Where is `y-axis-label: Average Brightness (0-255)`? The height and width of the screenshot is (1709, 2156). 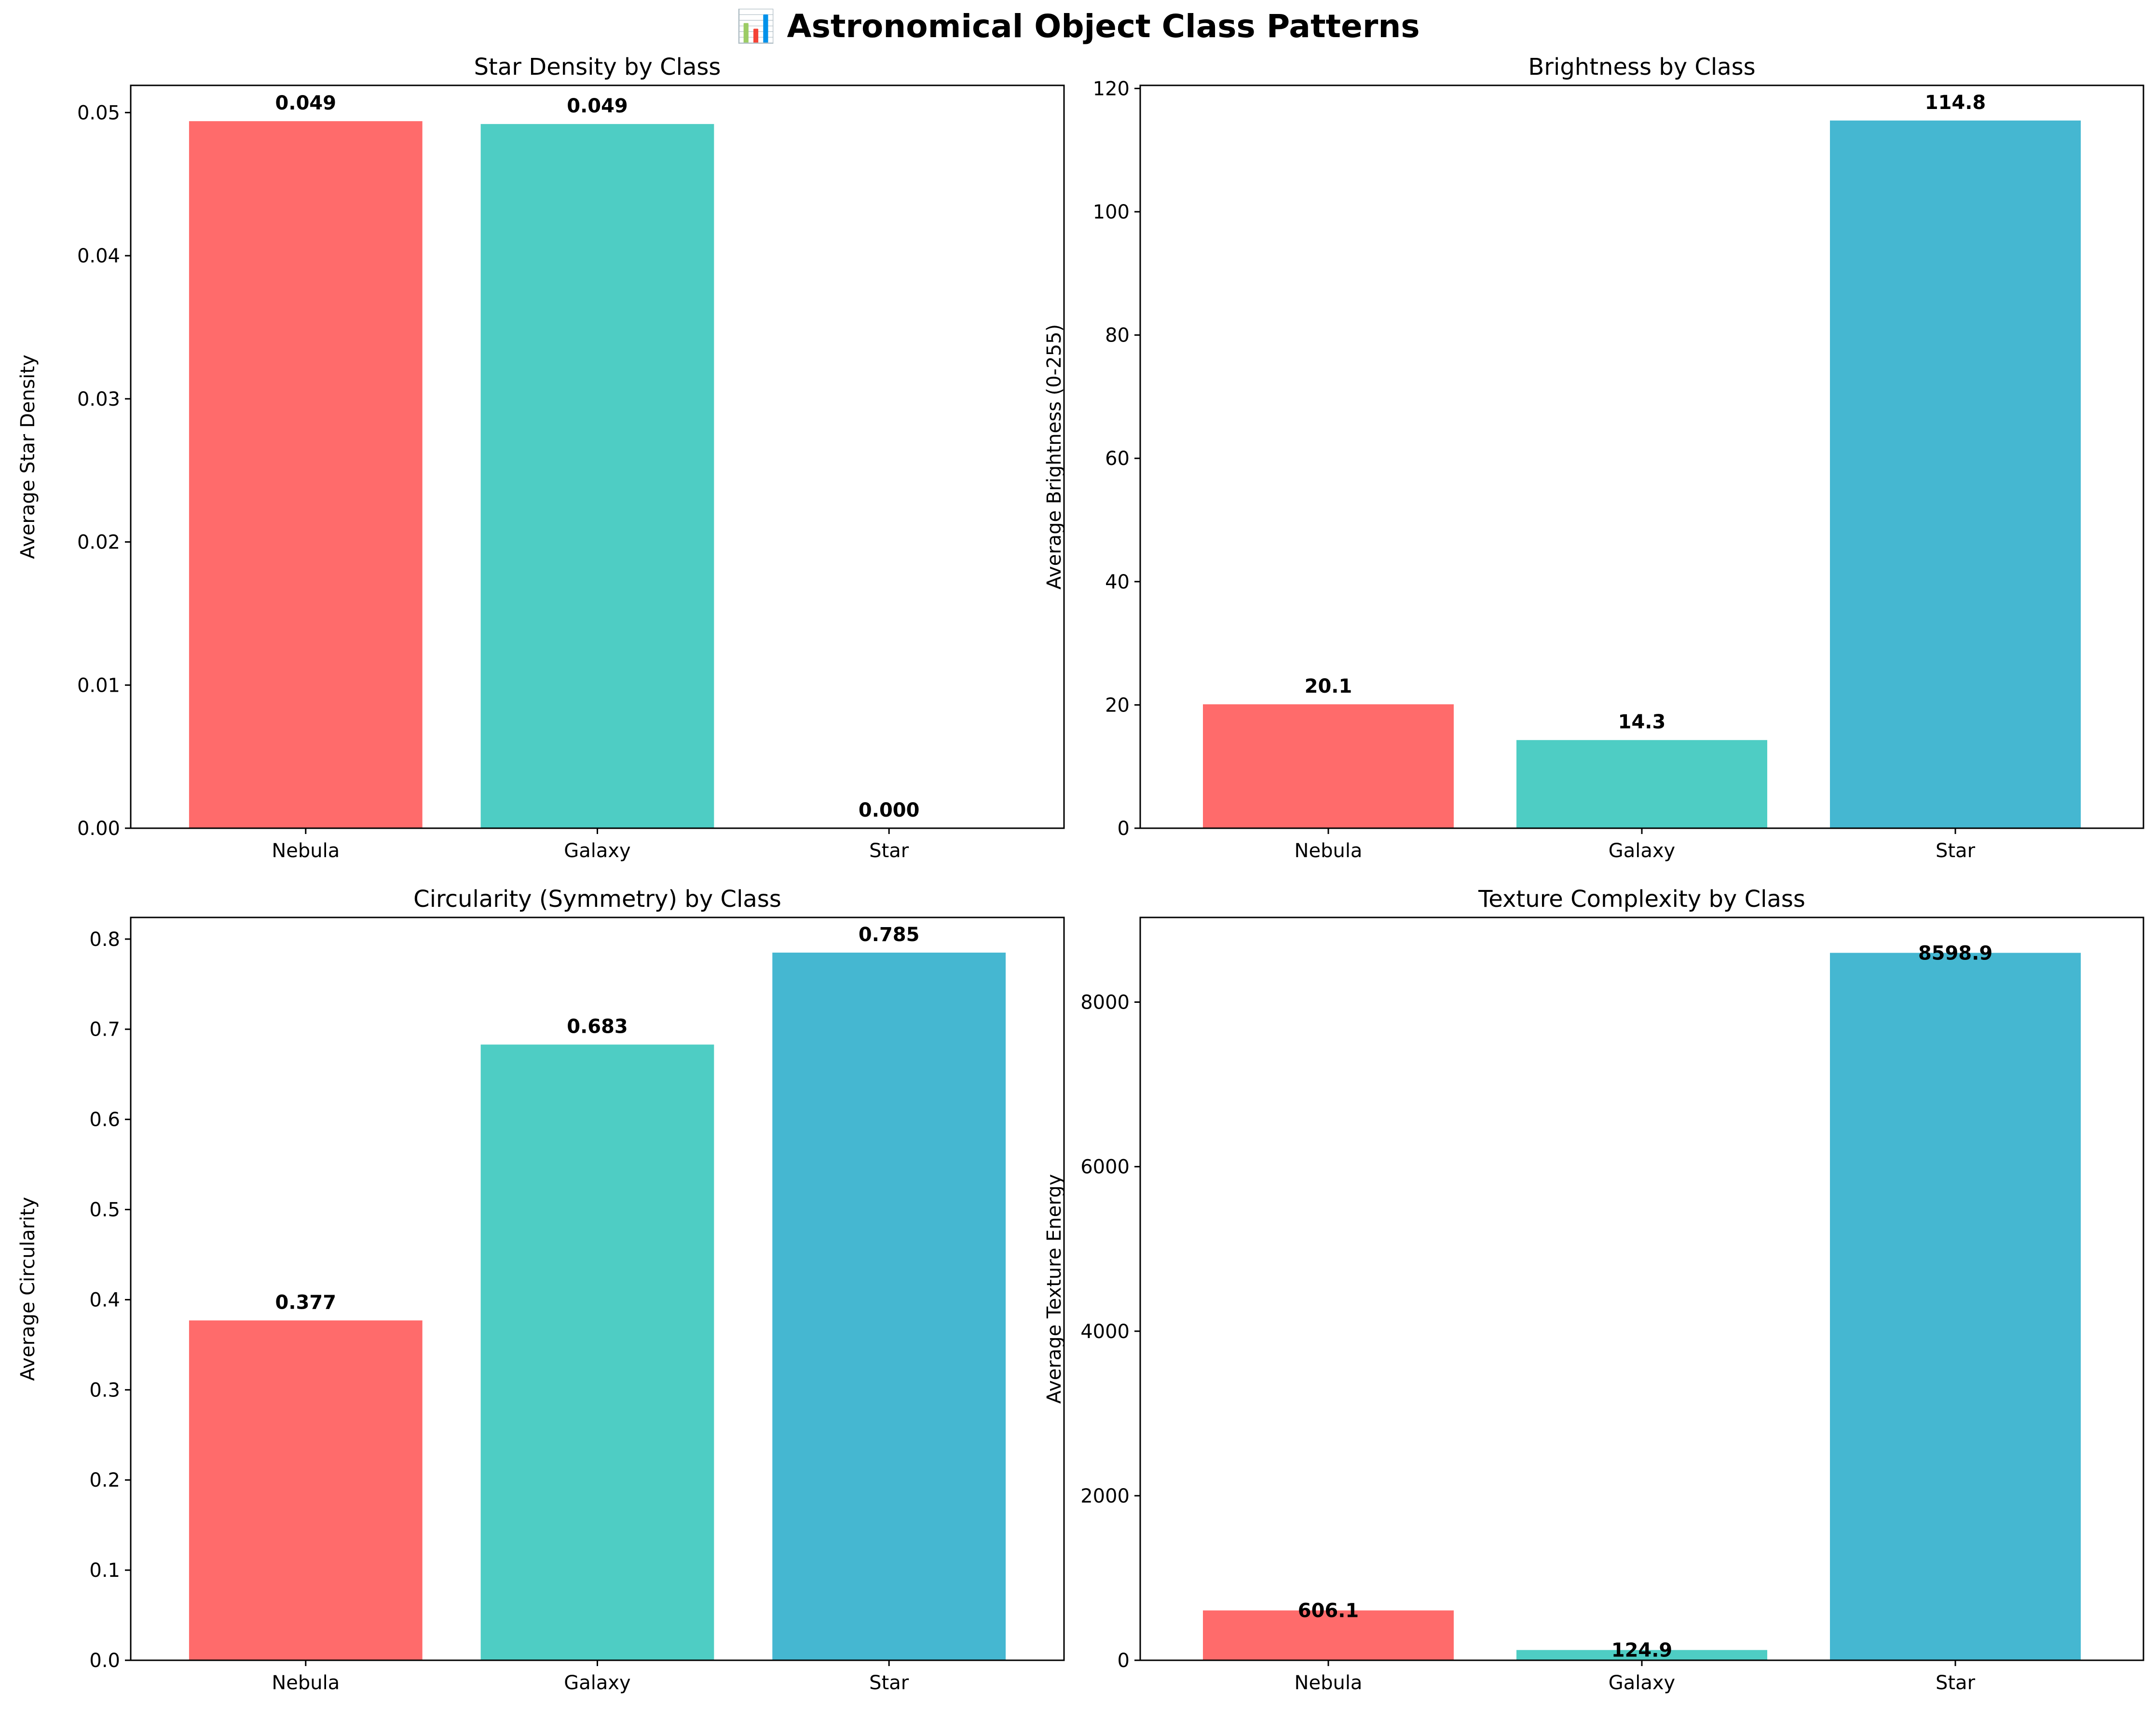 y-axis-label: Average Brightness (0-255) is located at coordinates (1054, 456).